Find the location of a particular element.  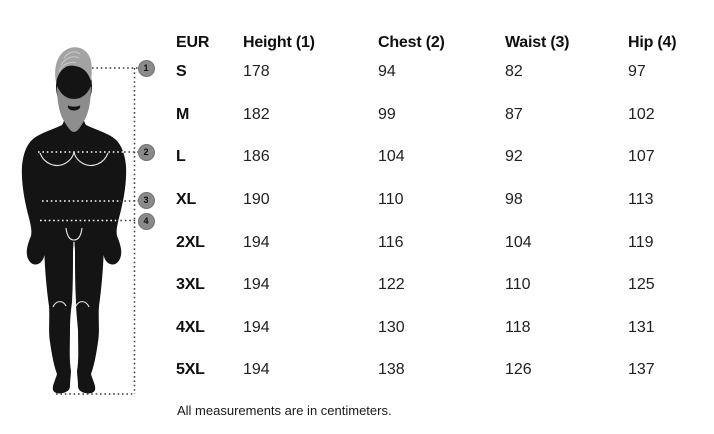

size-label: L is located at coordinates (181, 157).